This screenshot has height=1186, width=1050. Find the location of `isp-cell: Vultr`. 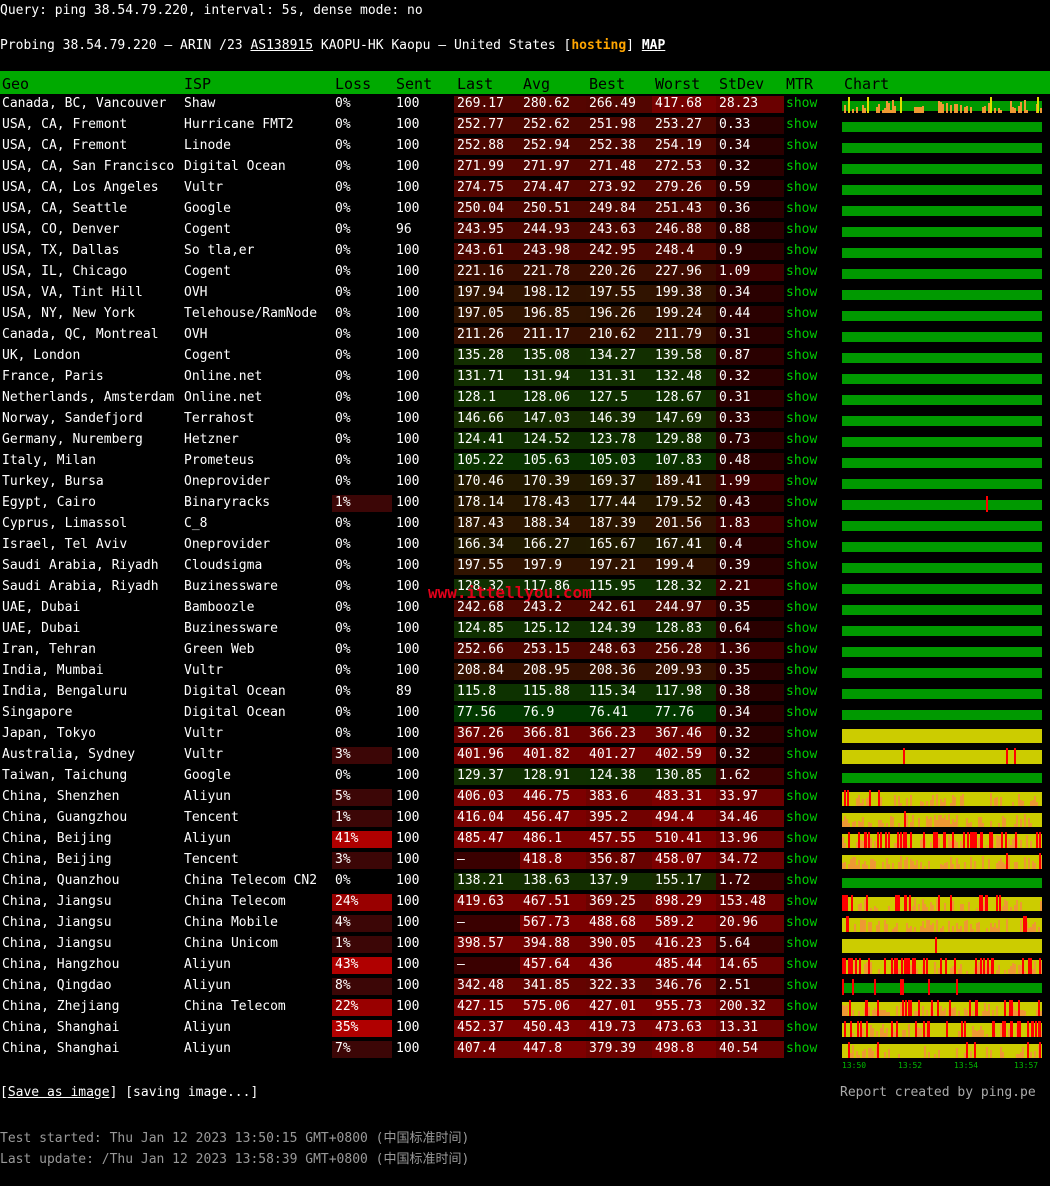

isp-cell: Vultr is located at coordinates (204, 670).